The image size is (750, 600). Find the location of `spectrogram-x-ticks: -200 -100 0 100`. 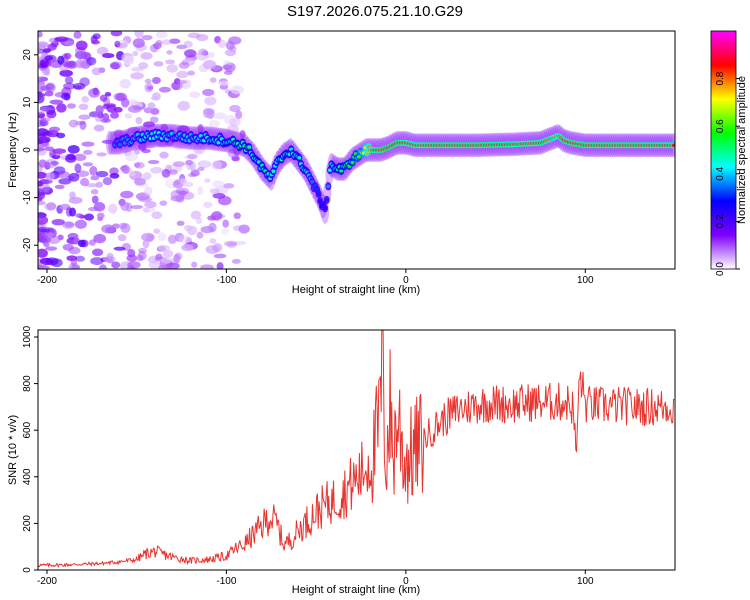

spectrogram-x-ticks: -200 -100 0 100 is located at coordinates (315, 277).